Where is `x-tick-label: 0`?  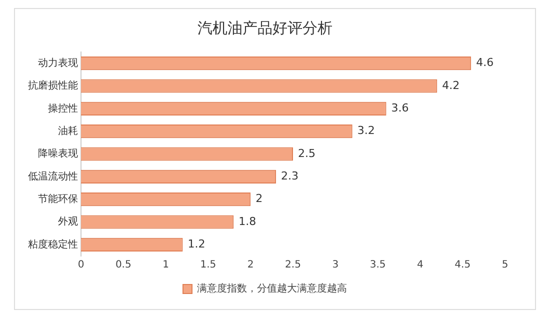
x-tick-label: 0 is located at coordinates (81, 265).